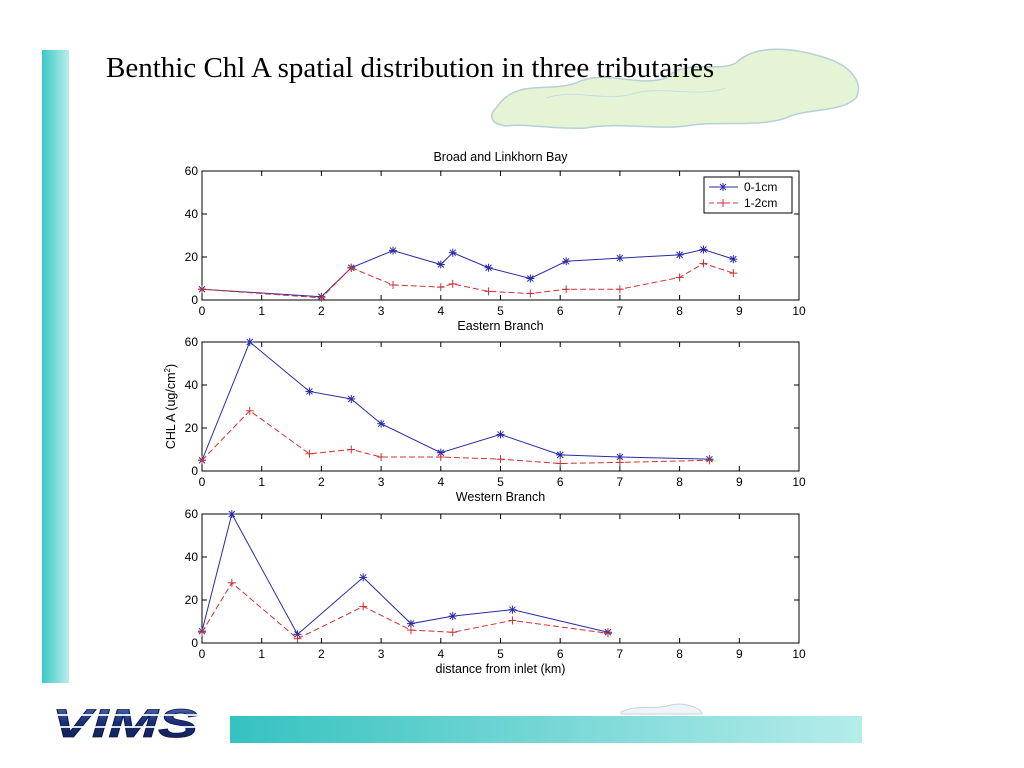  I want to click on series-line-1-2cm, so click(455, 437).